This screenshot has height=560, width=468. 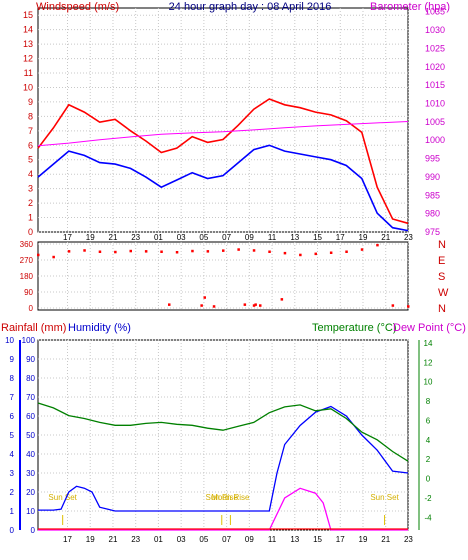 I want to click on rainfall-tick-label: 9, so click(x=12, y=359).